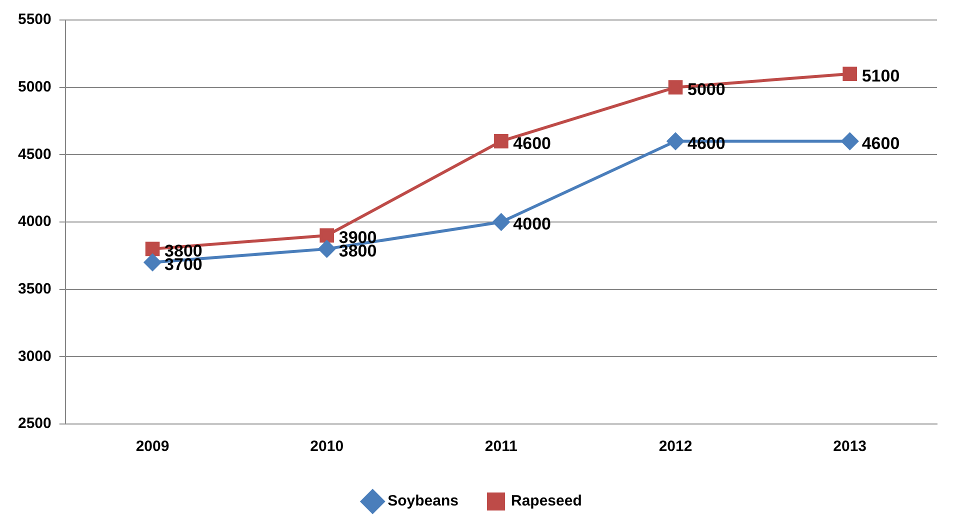 The height and width of the screenshot is (529, 962). What do you see at coordinates (532, 224) in the screenshot?
I see `data-label: 4000` at bounding box center [532, 224].